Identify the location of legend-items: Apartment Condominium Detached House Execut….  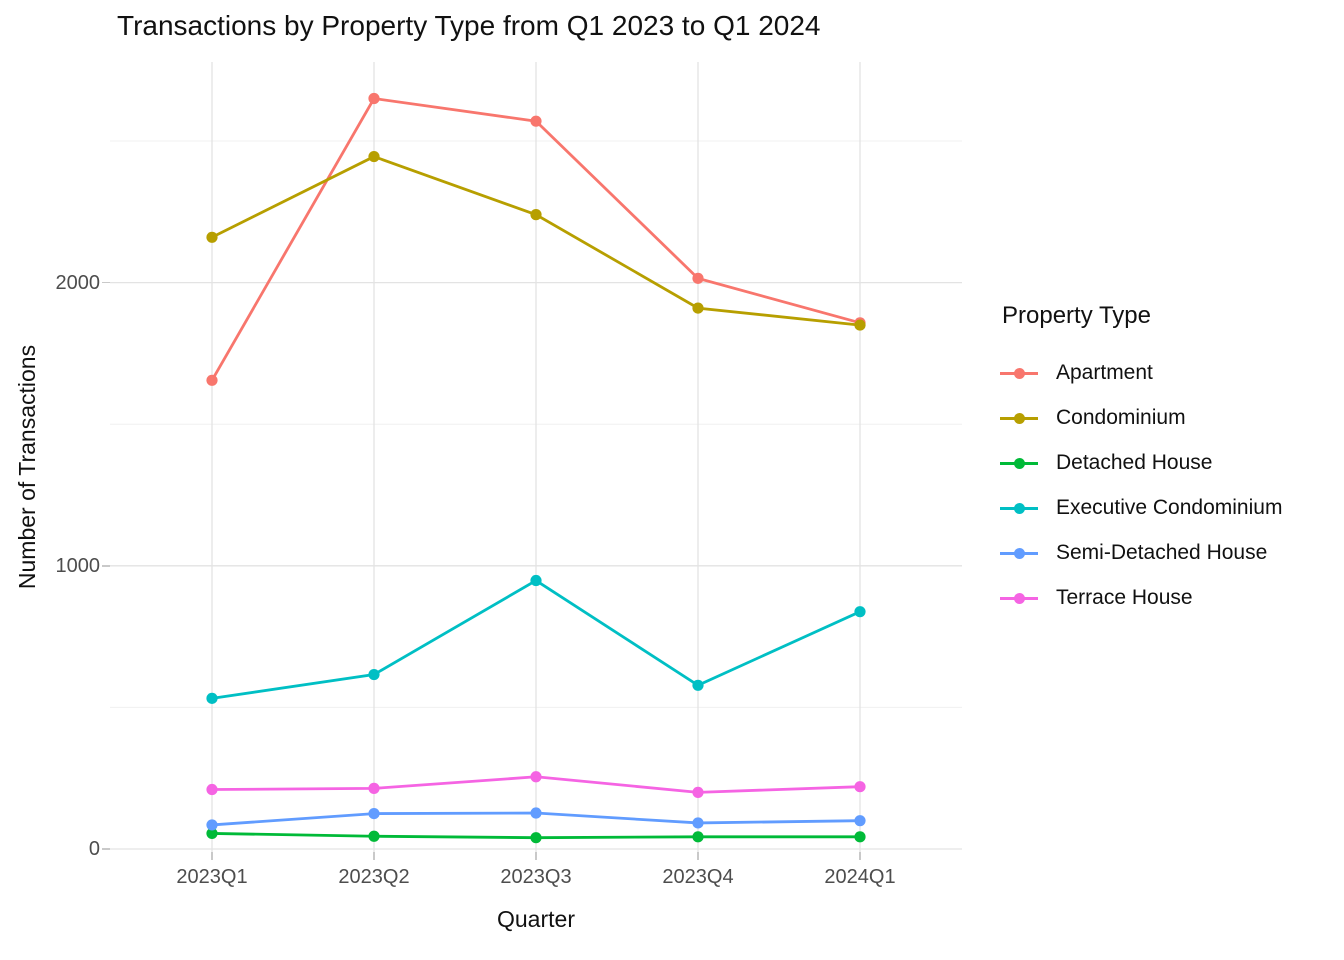
(1172, 485).